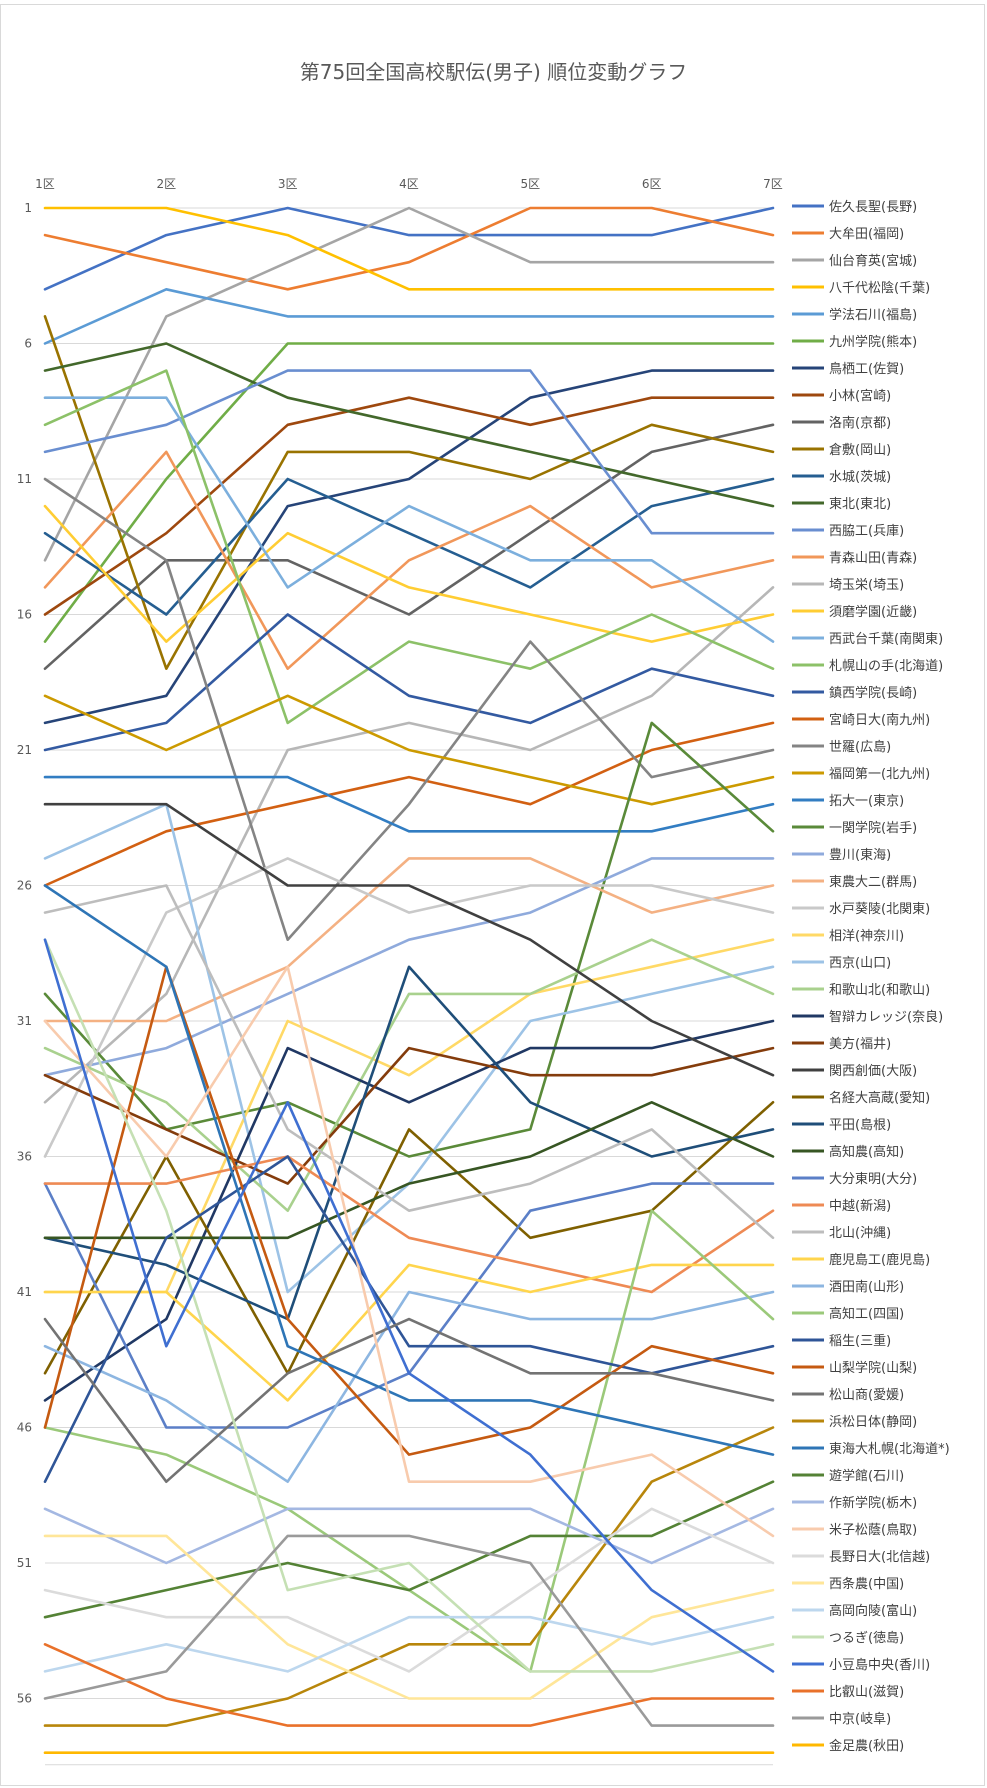 The width and height of the screenshot is (987, 1788). What do you see at coordinates (873, 693) in the screenshot?
I see `legend-label: 鎮西学院(長崎)` at bounding box center [873, 693].